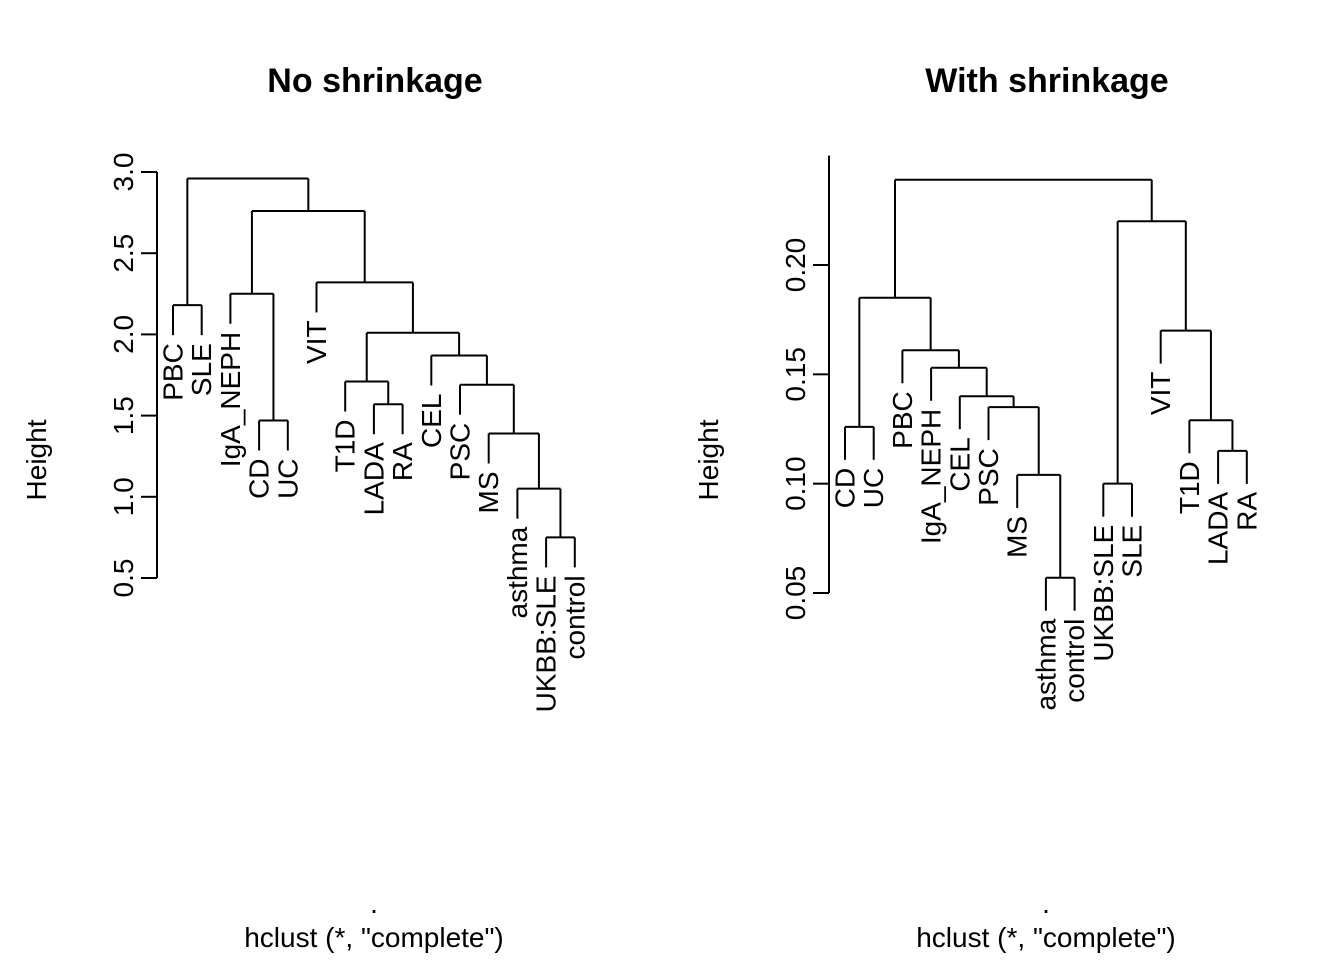 This screenshot has height=960, width=1344. I want to click on y-tick-label: 0.20, so click(795, 265).